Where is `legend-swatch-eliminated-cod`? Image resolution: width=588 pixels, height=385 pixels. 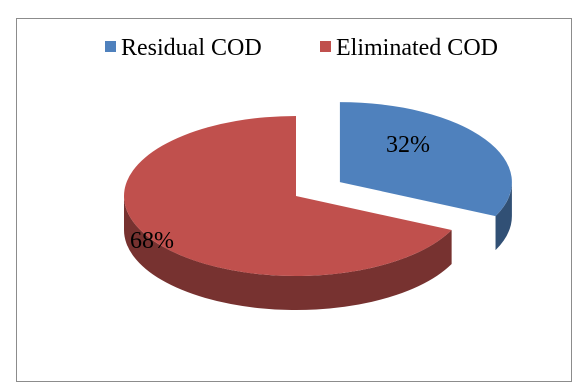
legend-swatch-eliminated-cod is located at coordinates (325, 46).